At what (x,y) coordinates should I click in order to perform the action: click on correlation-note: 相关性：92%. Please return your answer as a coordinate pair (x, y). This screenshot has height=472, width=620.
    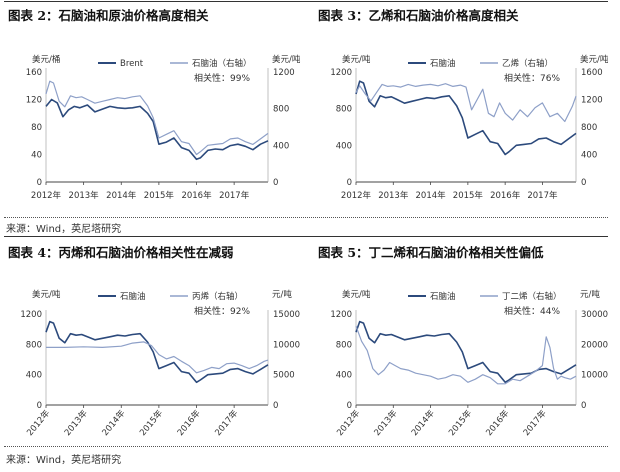
    Looking at the image, I should click on (222, 311).